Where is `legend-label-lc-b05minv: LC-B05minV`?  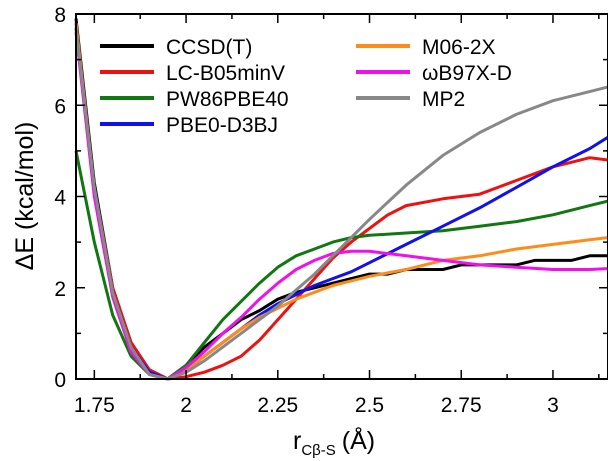
legend-label-lc-b05minv: LC-B05minV is located at coordinates (225, 73).